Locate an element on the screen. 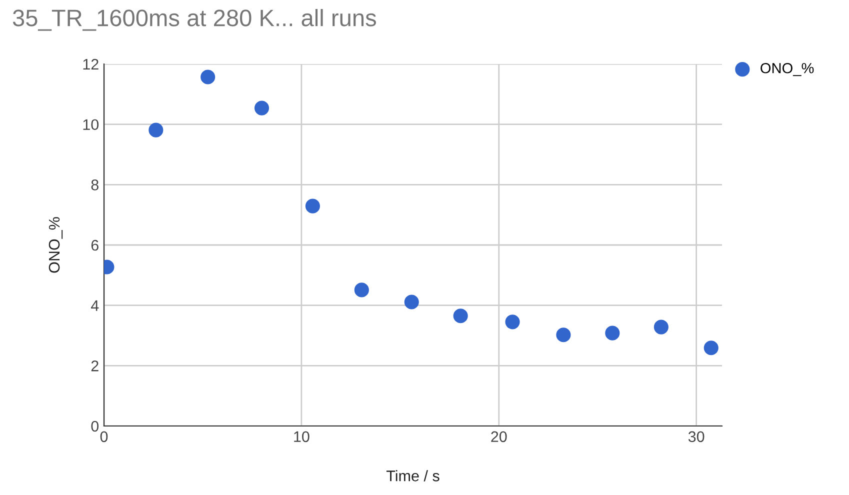 The width and height of the screenshot is (849, 495). x-tick-label: 0 is located at coordinates (104, 436).